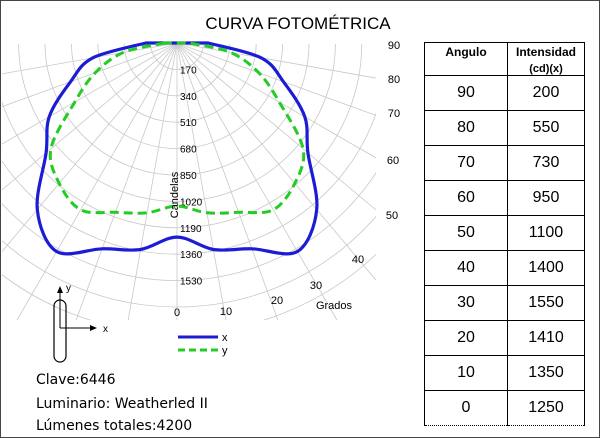 The height and width of the screenshot is (438, 600). Describe the element at coordinates (466, 268) in the screenshot. I see `angle-cell: 40` at that location.